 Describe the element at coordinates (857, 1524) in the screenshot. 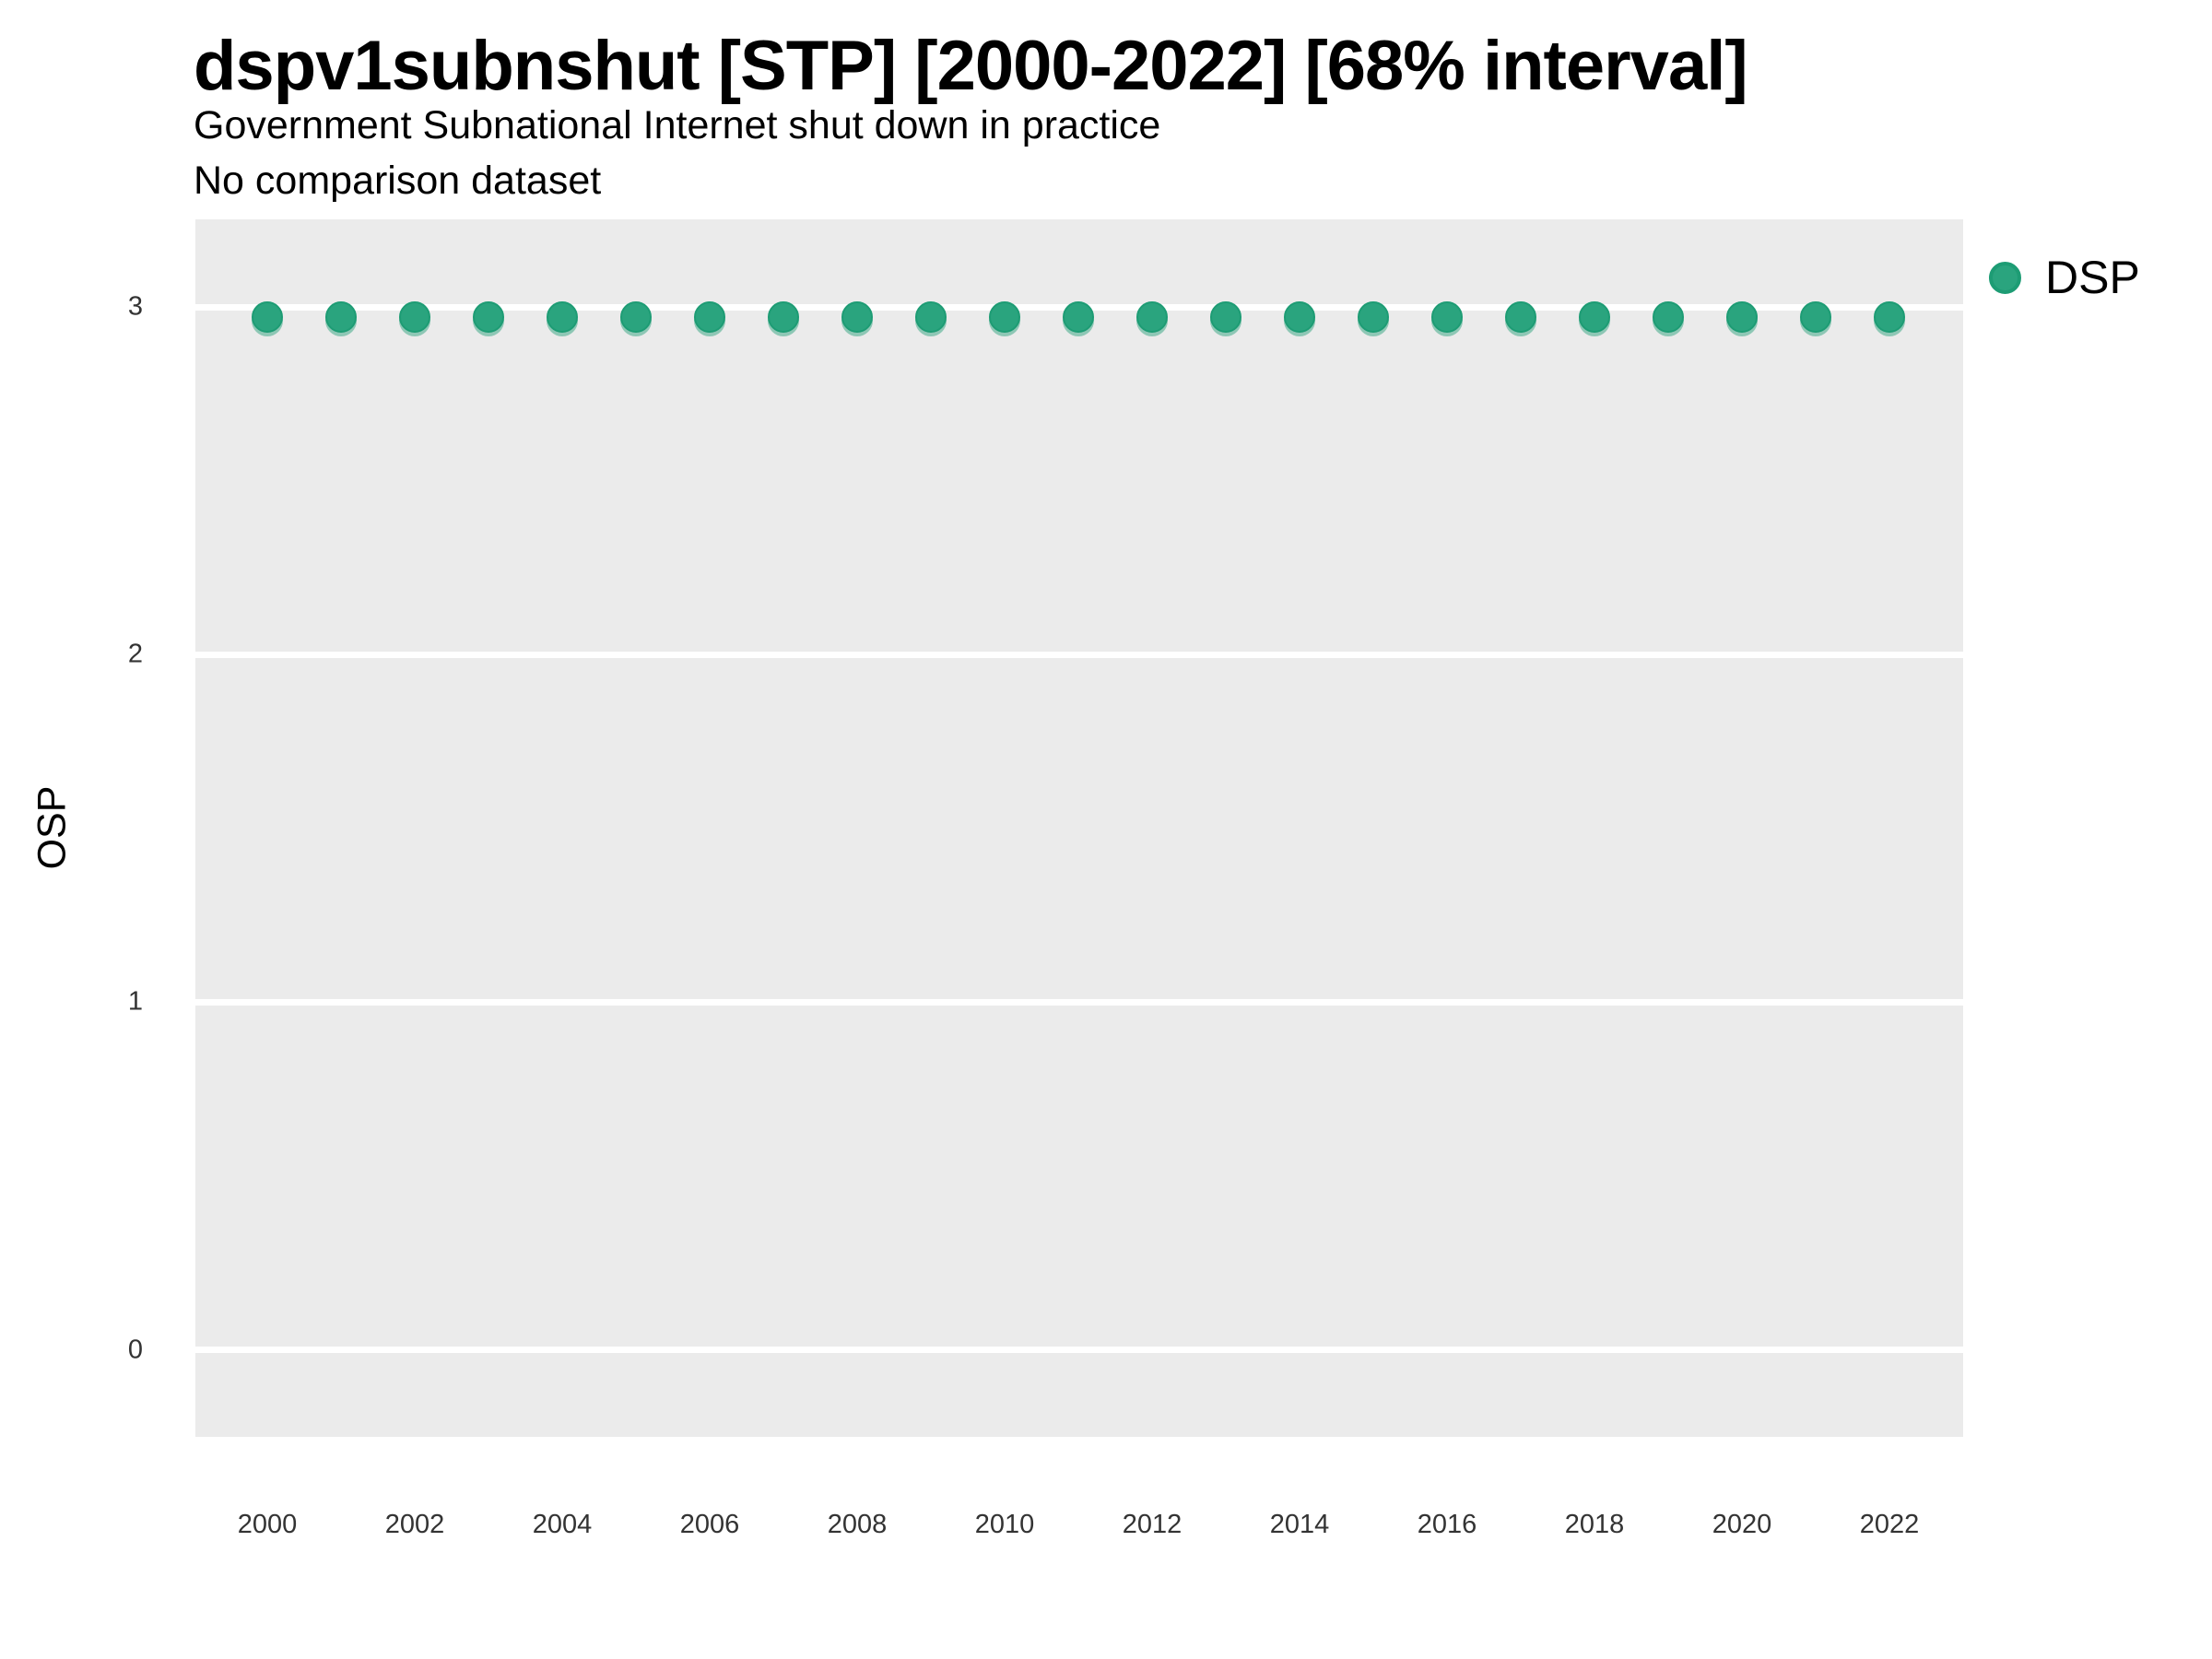

I see `x-tick-label: 2008` at that location.